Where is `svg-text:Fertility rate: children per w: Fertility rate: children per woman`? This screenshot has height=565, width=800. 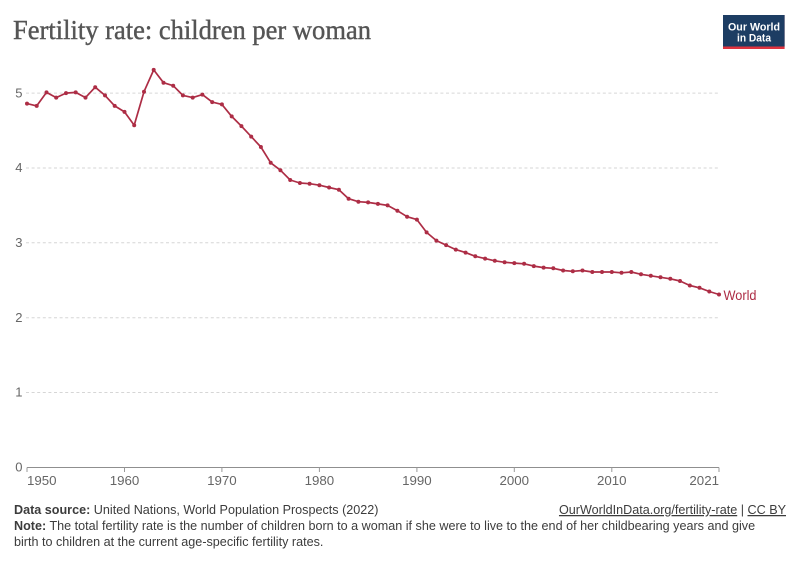
svg-text:Fertility rate: children per w: Fertility rate: children per woman is located at coordinates (192, 30).